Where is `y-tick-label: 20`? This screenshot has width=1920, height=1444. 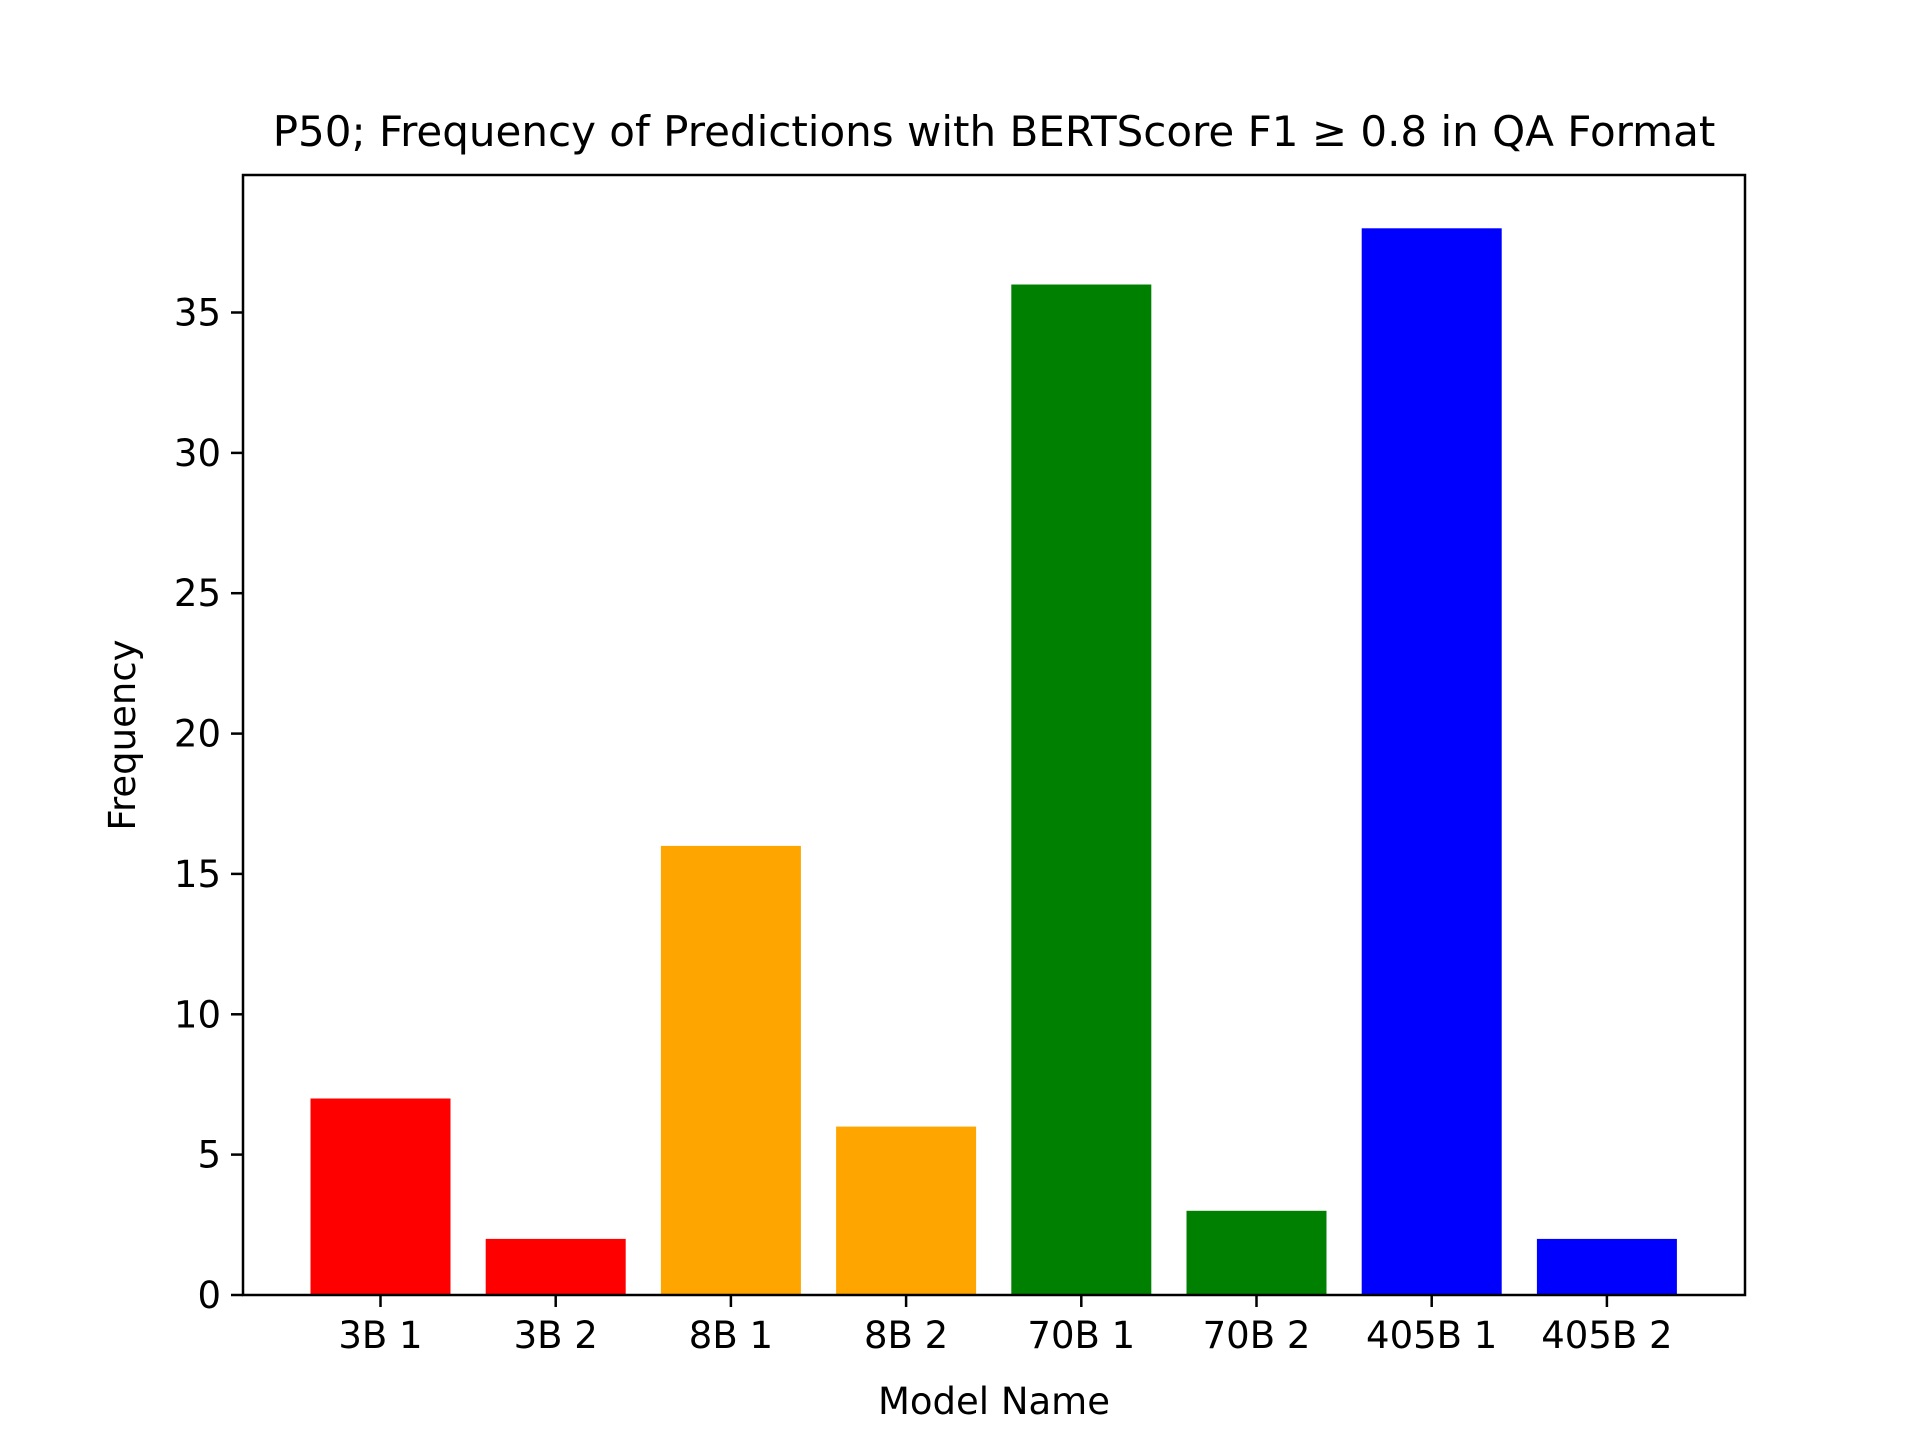 y-tick-label: 20 is located at coordinates (197, 734).